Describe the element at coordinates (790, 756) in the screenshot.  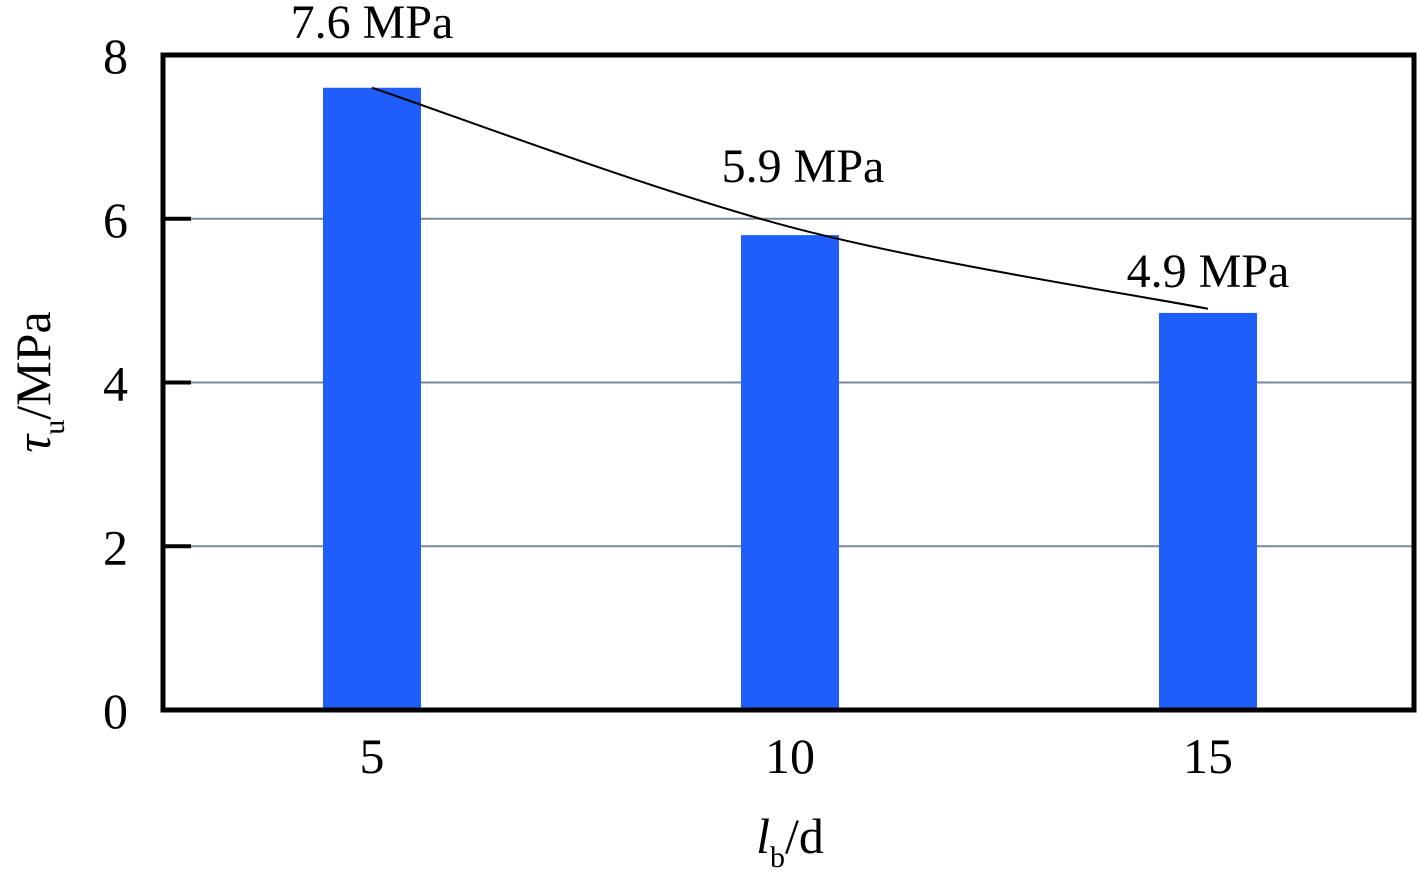
I see `x-tick-label: 10` at that location.